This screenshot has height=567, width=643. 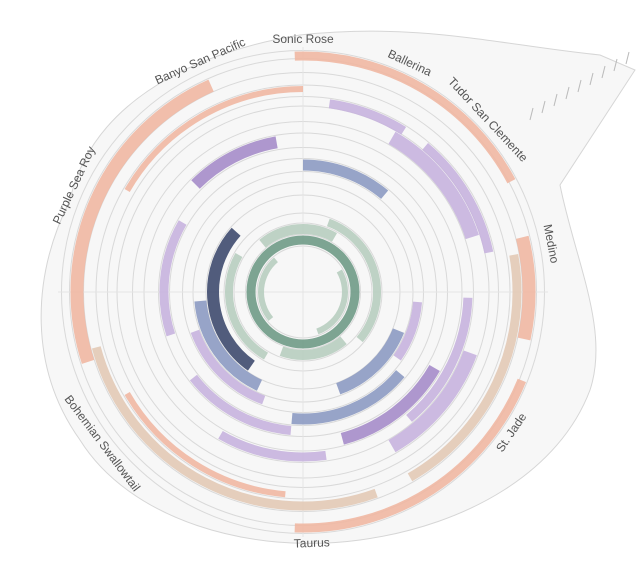 What do you see at coordinates (303, 39) in the screenshot?
I see `outer-category-label: Sonic Rose` at bounding box center [303, 39].